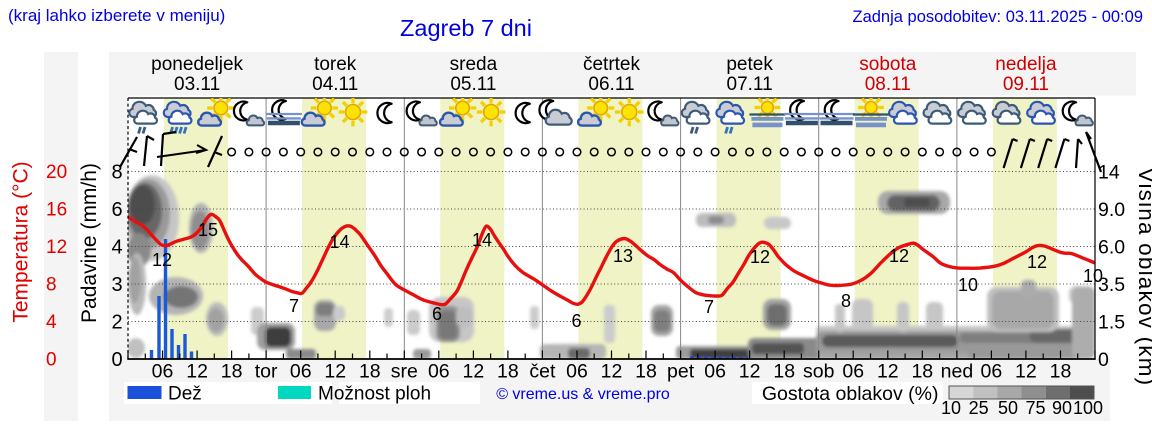  I want to click on svg-text: 90, so click(1062, 408).